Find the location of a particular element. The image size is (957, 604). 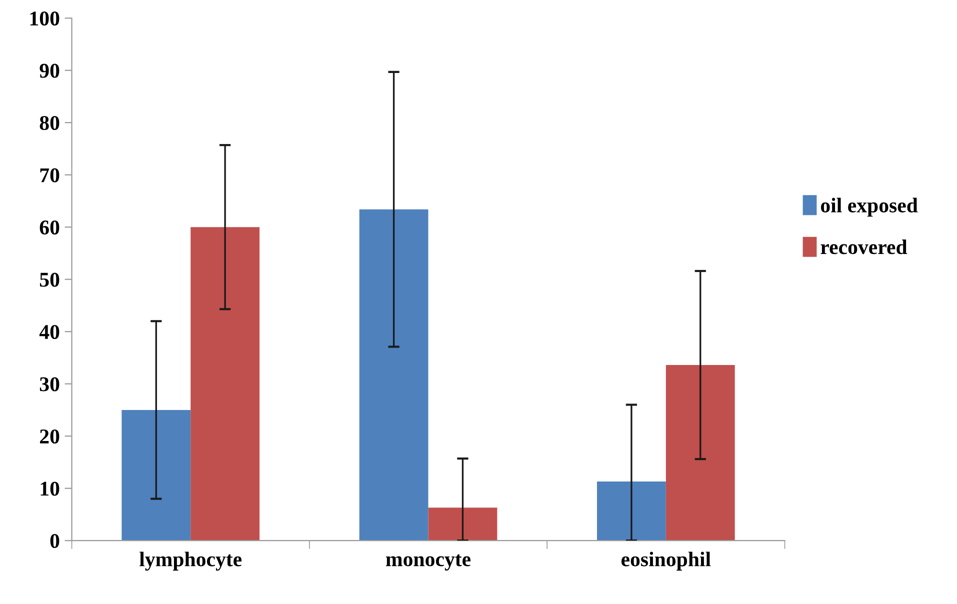

legend-label: recovered is located at coordinates (864, 247).